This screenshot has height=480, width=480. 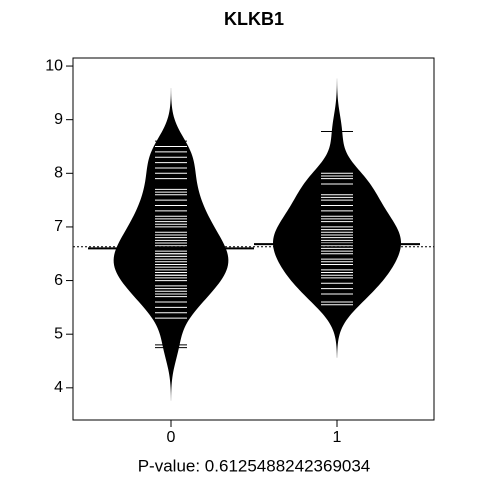 What do you see at coordinates (58, 173) in the screenshot?
I see `y-tick-label: 8` at bounding box center [58, 173].